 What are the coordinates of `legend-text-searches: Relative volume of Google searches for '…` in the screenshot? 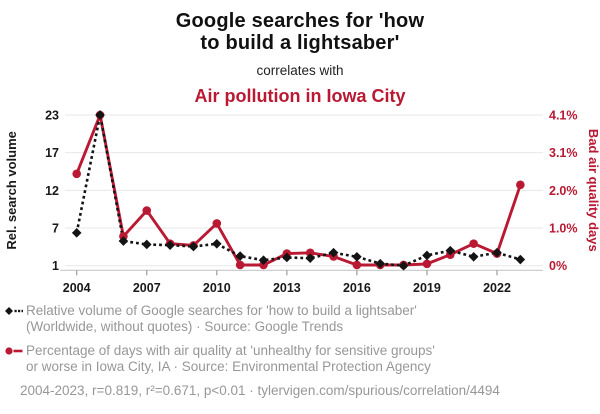 It's located at (221, 318).